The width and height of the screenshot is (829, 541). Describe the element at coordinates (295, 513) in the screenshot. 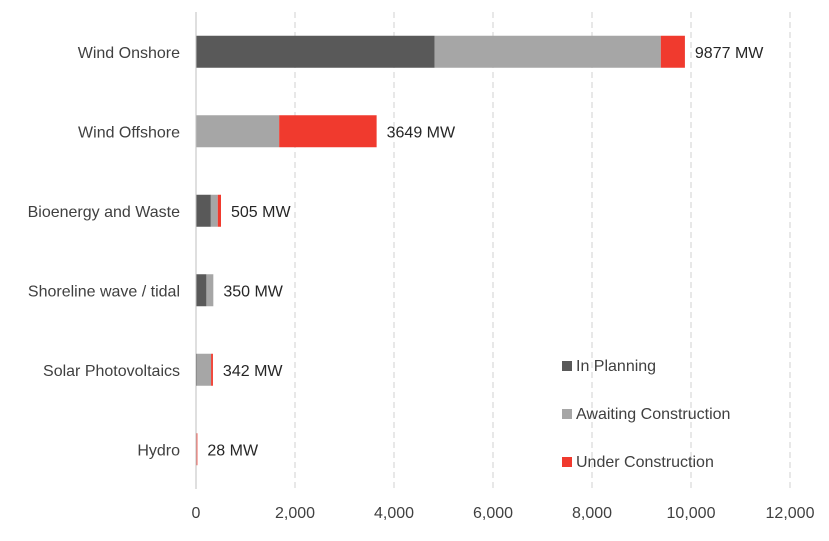

I see `x-tick-label: 2,000` at that location.